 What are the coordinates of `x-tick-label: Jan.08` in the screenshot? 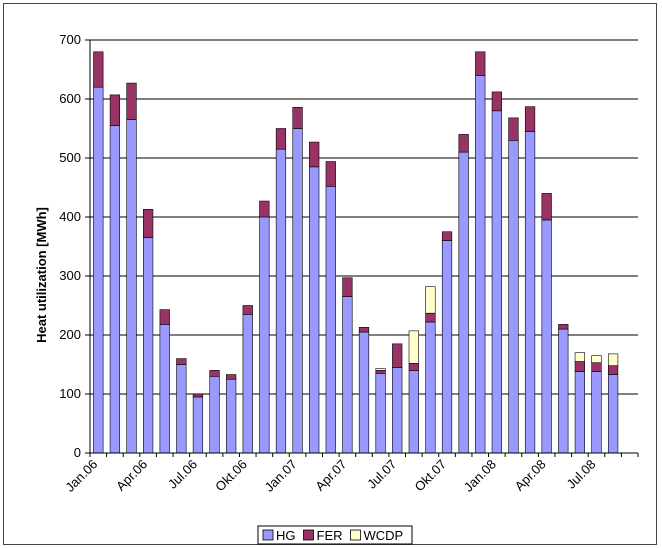 It's located at (480, 476).